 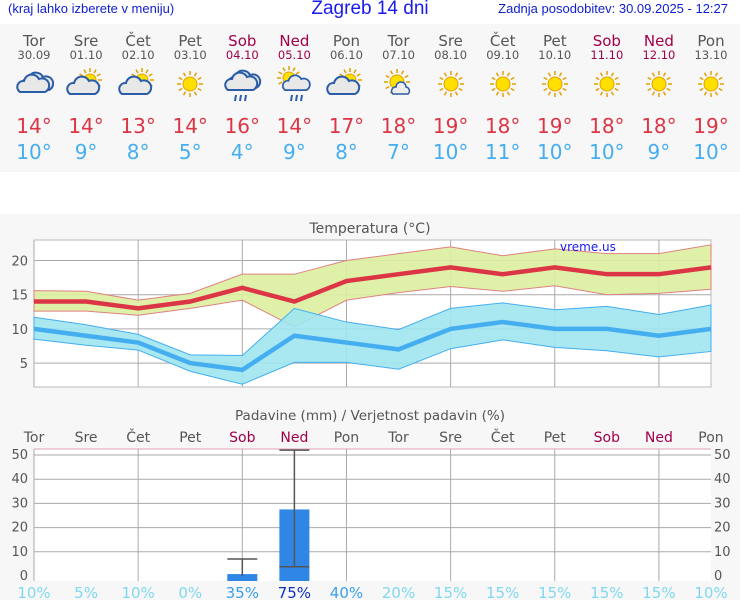 What do you see at coordinates (503, 437) in the screenshot?
I see `x-tick-label: Čet` at bounding box center [503, 437].